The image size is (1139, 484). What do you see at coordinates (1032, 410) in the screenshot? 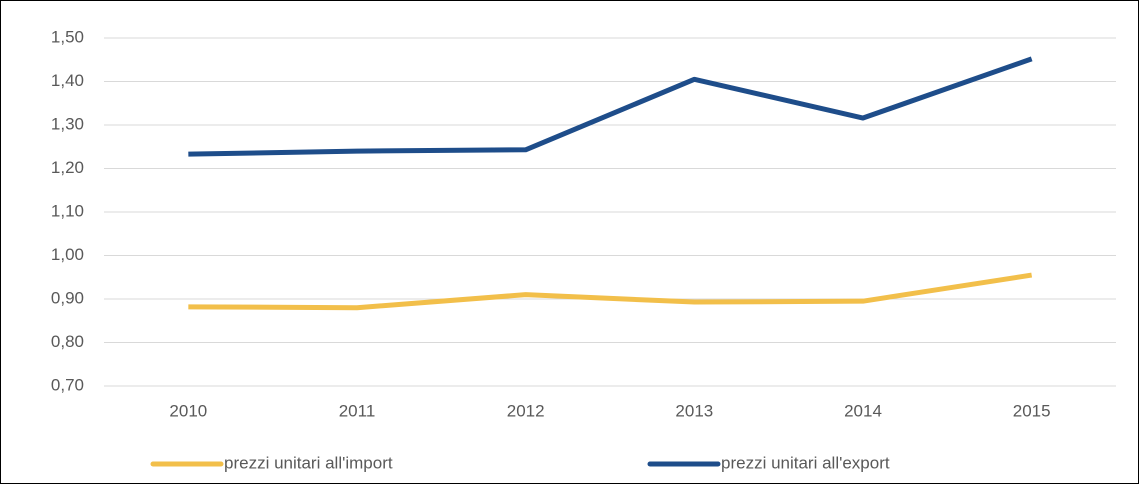
I see `x-tick-label: 2015` at bounding box center [1032, 410].